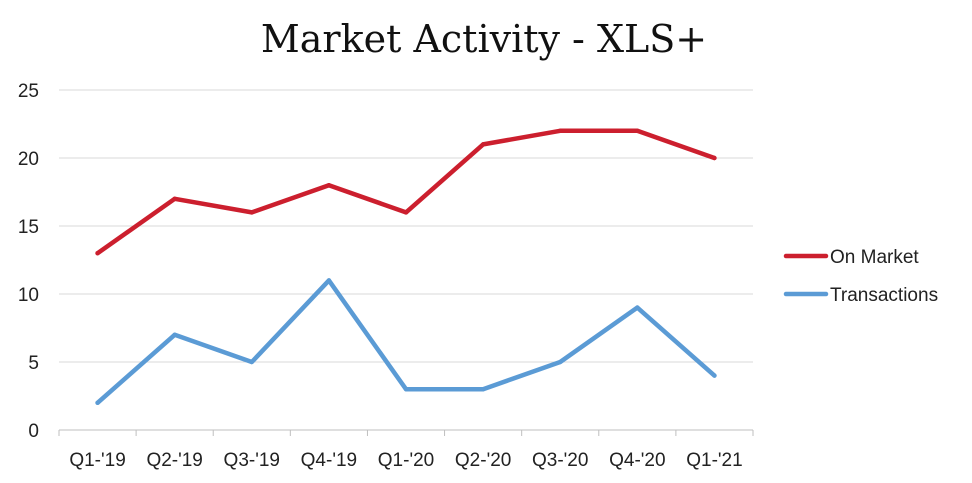 The width and height of the screenshot is (972, 483). I want to click on y-tick-label: 15, so click(28, 227).